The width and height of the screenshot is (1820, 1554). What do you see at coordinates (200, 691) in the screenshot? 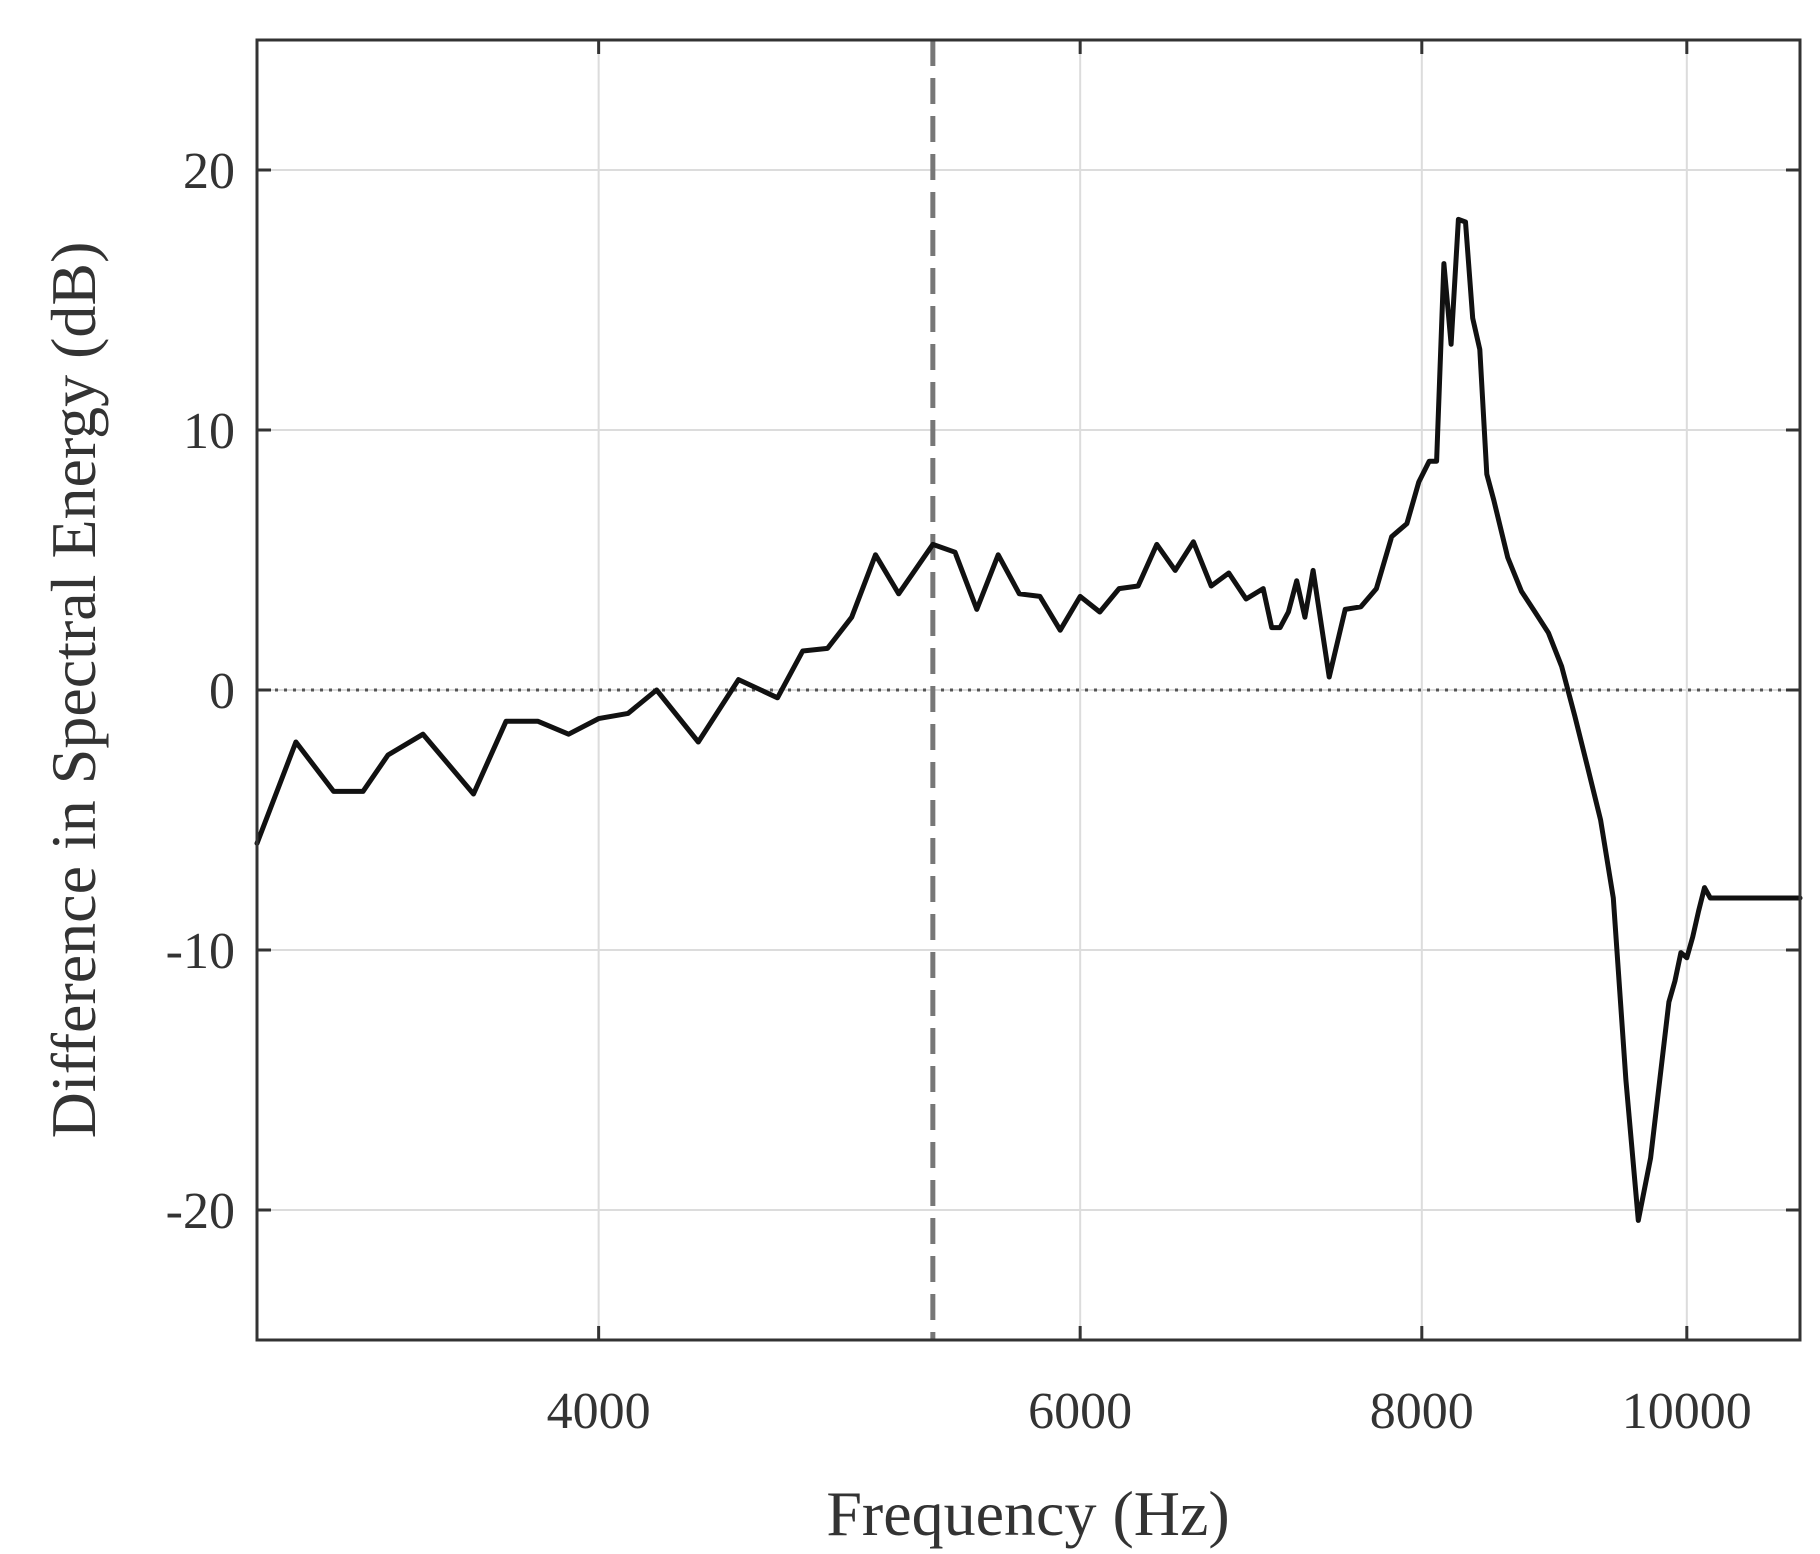
I see `y-tick-labels: 20 10 0 -10 -20` at bounding box center [200, 691].